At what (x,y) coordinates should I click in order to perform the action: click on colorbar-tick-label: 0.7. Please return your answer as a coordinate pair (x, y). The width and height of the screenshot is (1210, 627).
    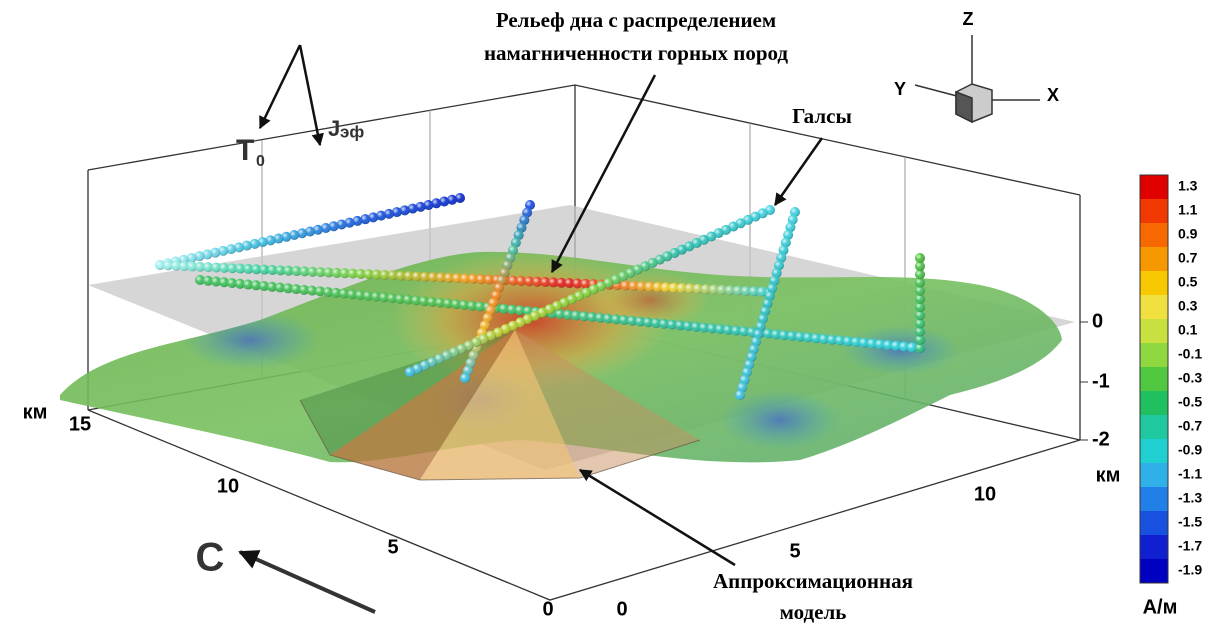
    Looking at the image, I should click on (1188, 258).